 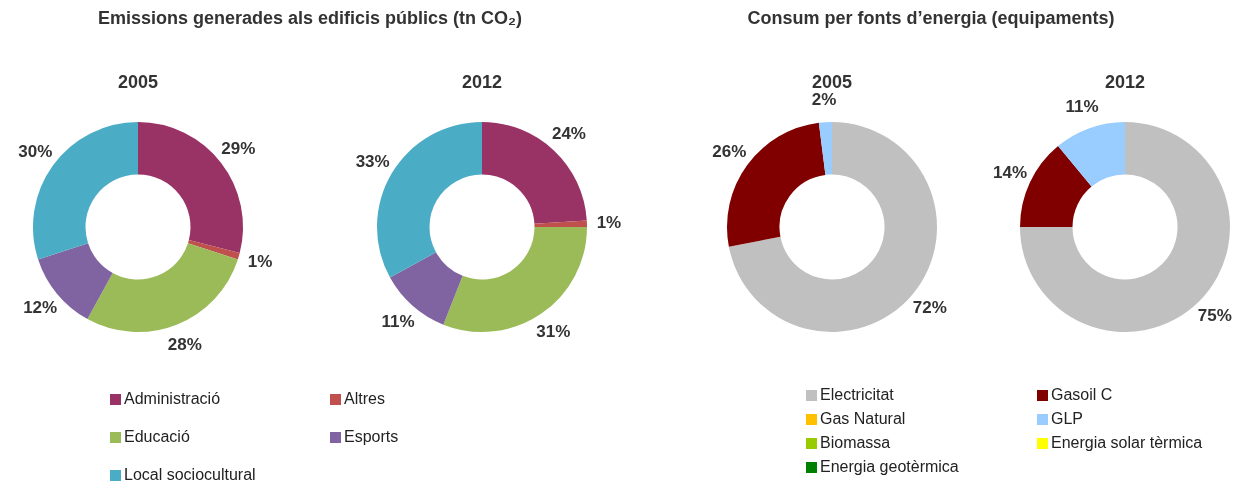 What do you see at coordinates (1127, 443) in the screenshot?
I see `legend-label: Energia solar tèrmica` at bounding box center [1127, 443].